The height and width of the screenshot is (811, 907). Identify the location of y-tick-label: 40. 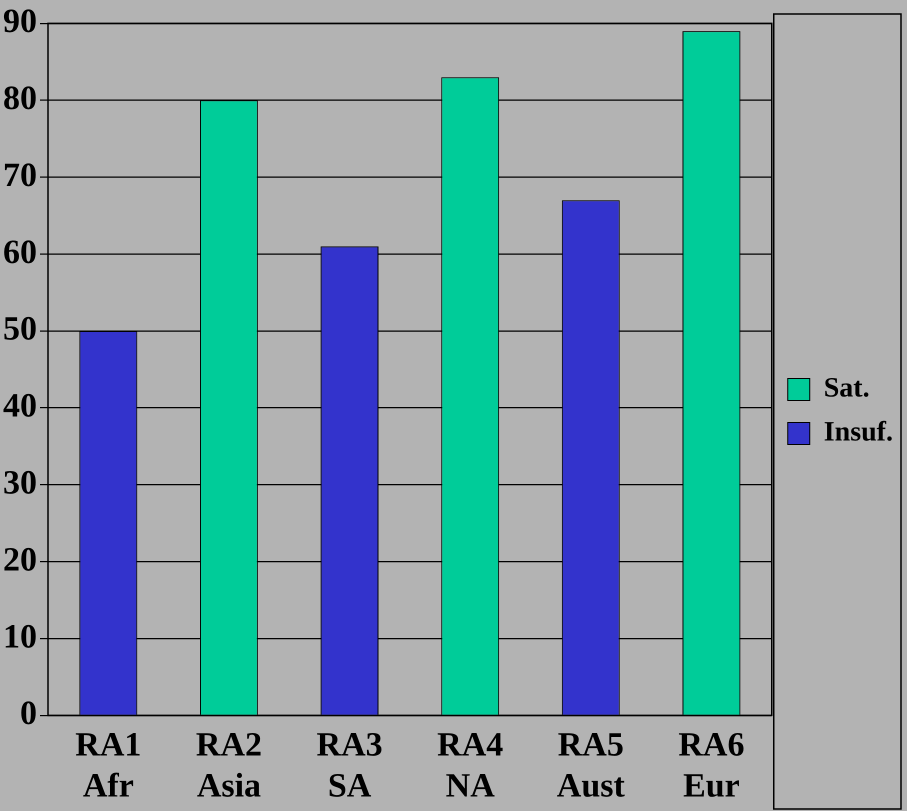
(20, 406).